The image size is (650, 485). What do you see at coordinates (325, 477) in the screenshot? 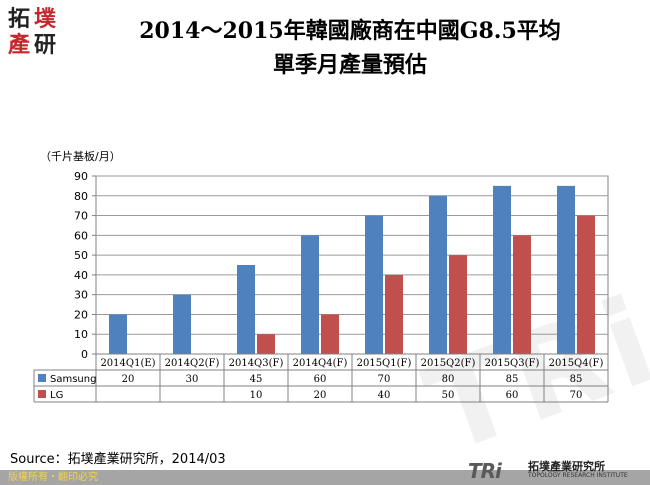
I see `footer-bar` at bounding box center [325, 477].